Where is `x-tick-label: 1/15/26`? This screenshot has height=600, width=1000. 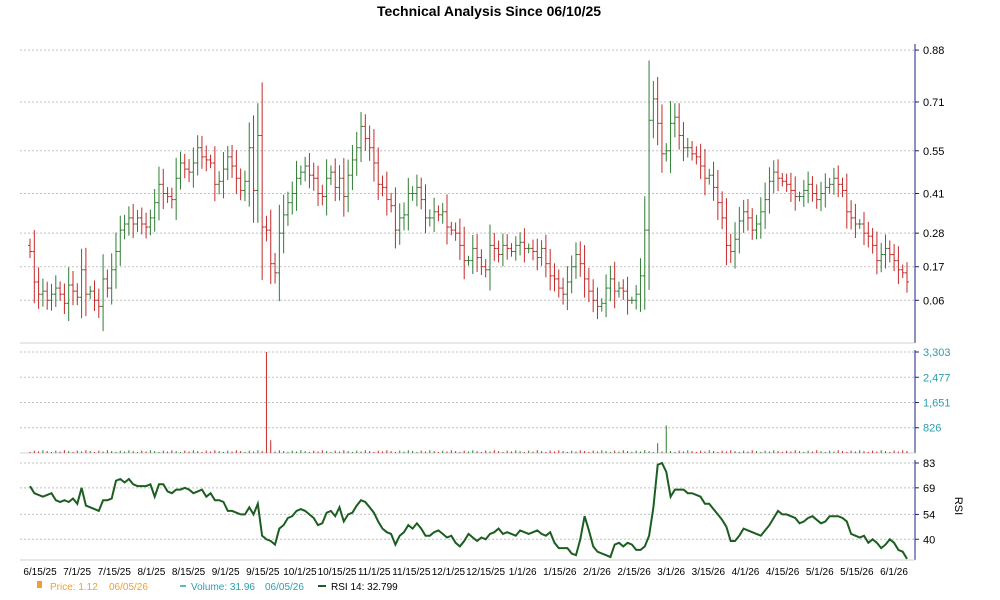
x-tick-label: 1/15/26 is located at coordinates (560, 572).